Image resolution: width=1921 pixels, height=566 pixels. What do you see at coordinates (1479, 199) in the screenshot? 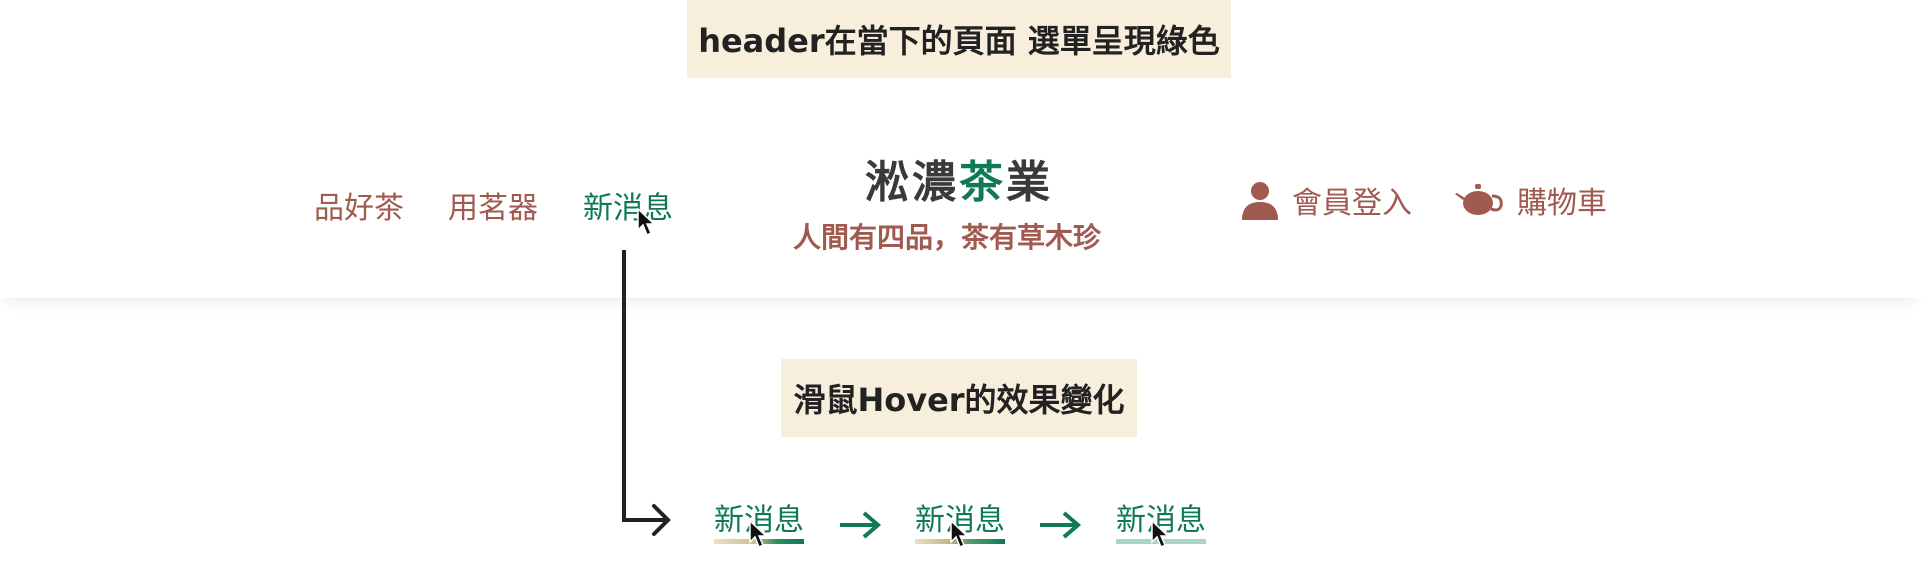
I see `teapot-icon` at bounding box center [1479, 199].